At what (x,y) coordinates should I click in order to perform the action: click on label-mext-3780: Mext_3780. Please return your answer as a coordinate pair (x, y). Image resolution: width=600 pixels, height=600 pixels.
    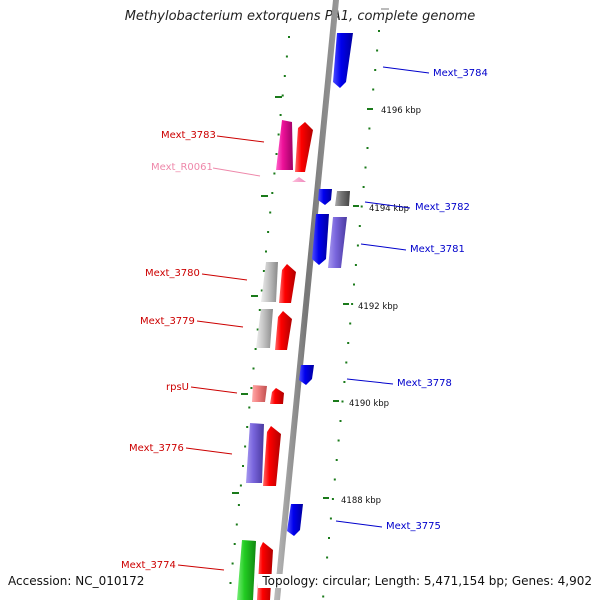
    Looking at the image, I should click on (196, 274).